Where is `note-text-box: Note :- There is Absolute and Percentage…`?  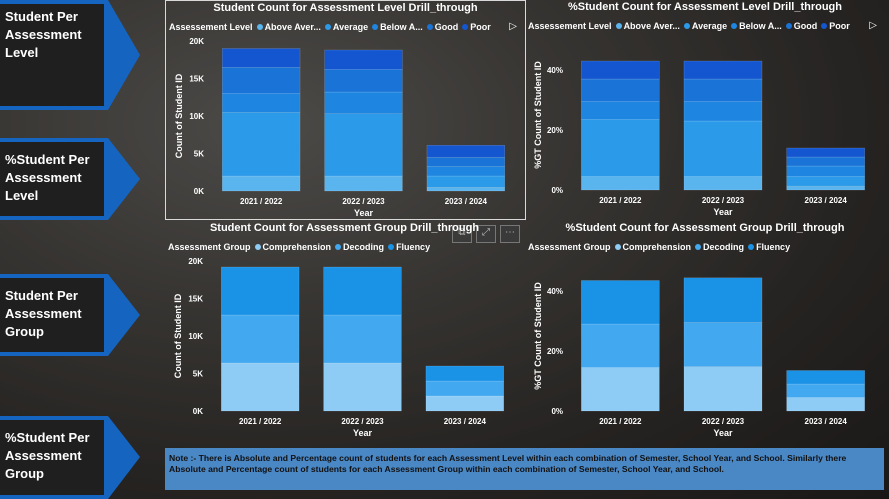 note-text-box: Note :- There is Absolute and Percentage… is located at coordinates (524, 469).